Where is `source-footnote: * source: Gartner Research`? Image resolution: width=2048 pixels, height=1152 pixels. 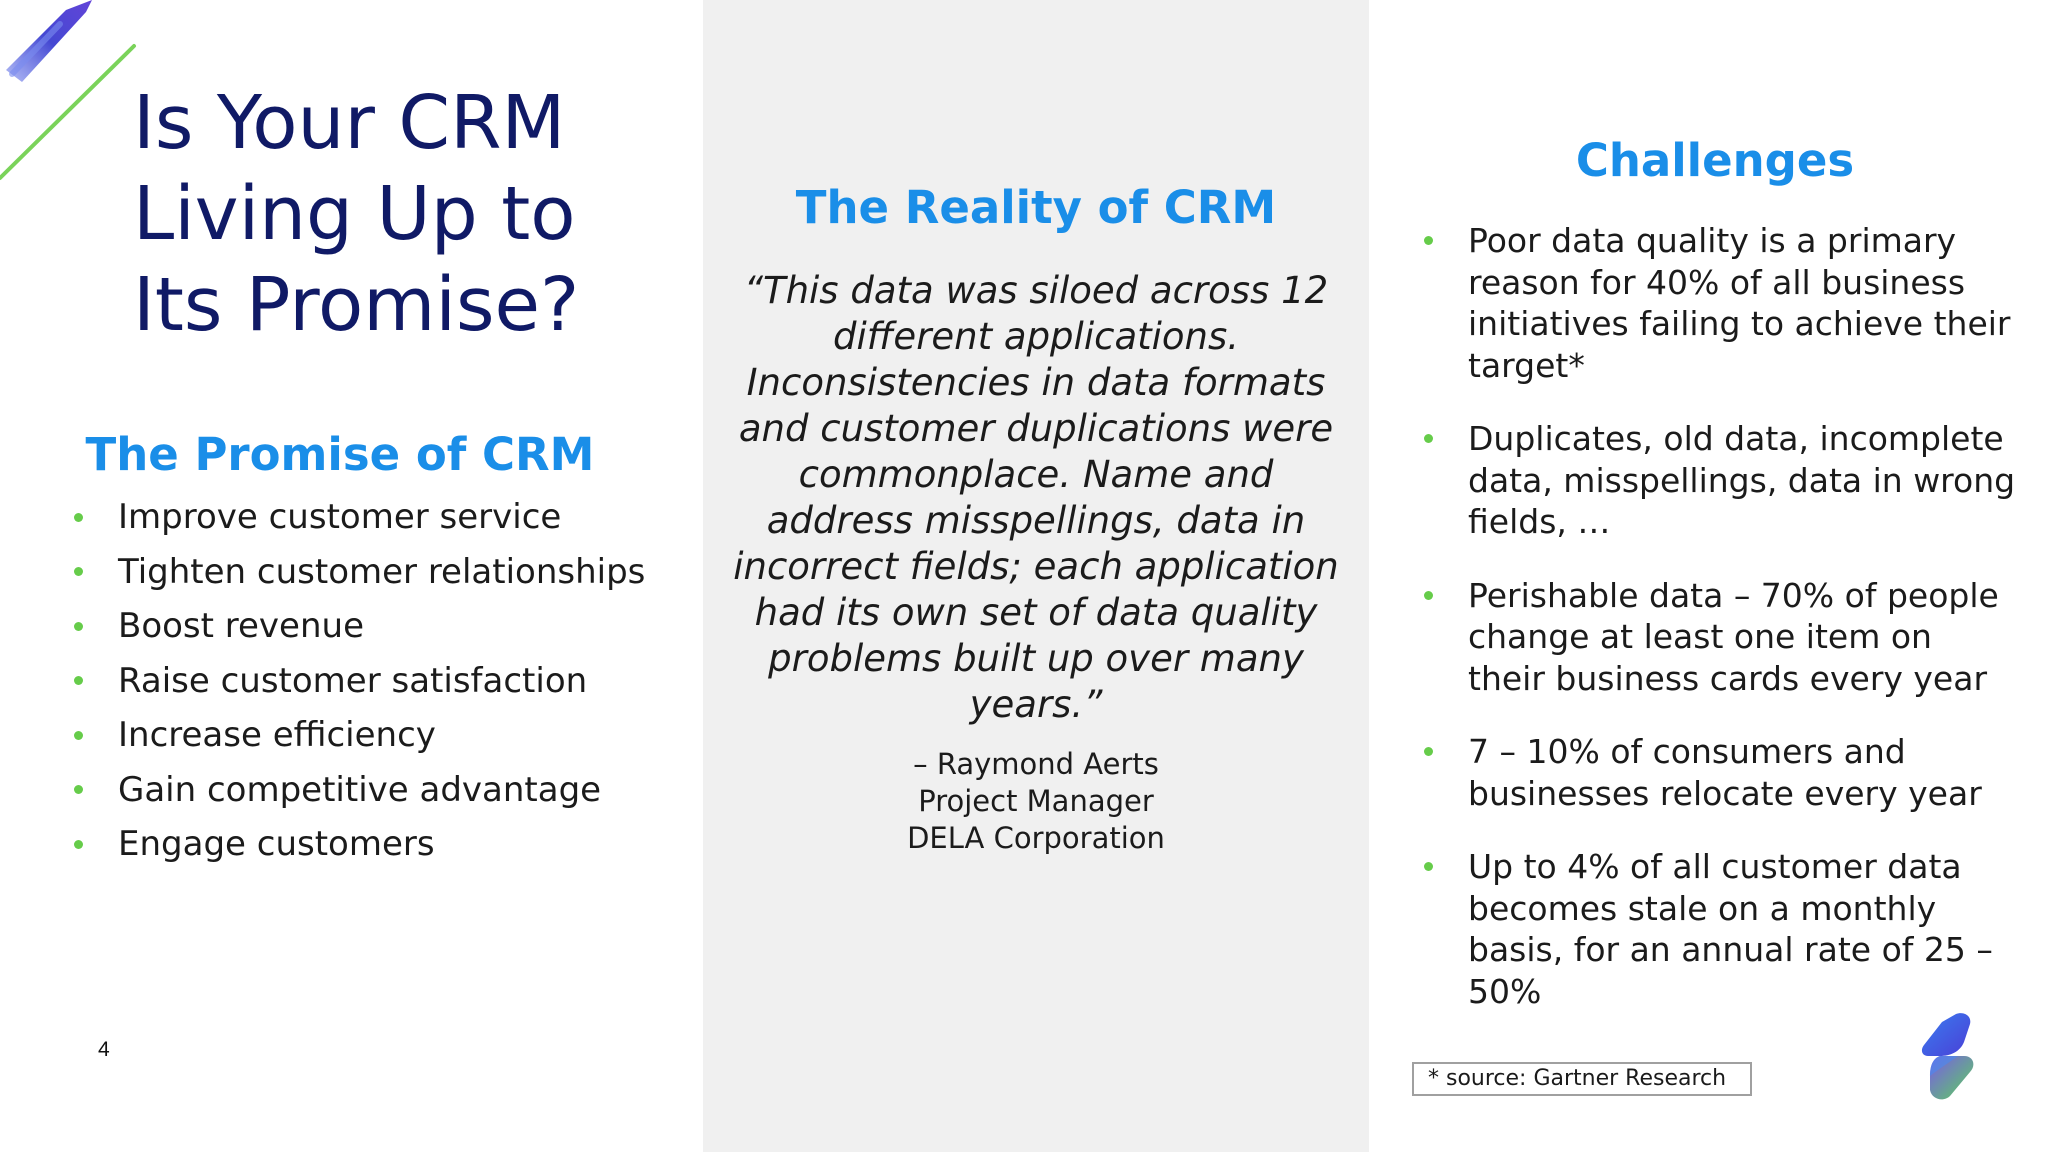
source-footnote: * source: Gartner Research is located at coordinates (1582, 1079).